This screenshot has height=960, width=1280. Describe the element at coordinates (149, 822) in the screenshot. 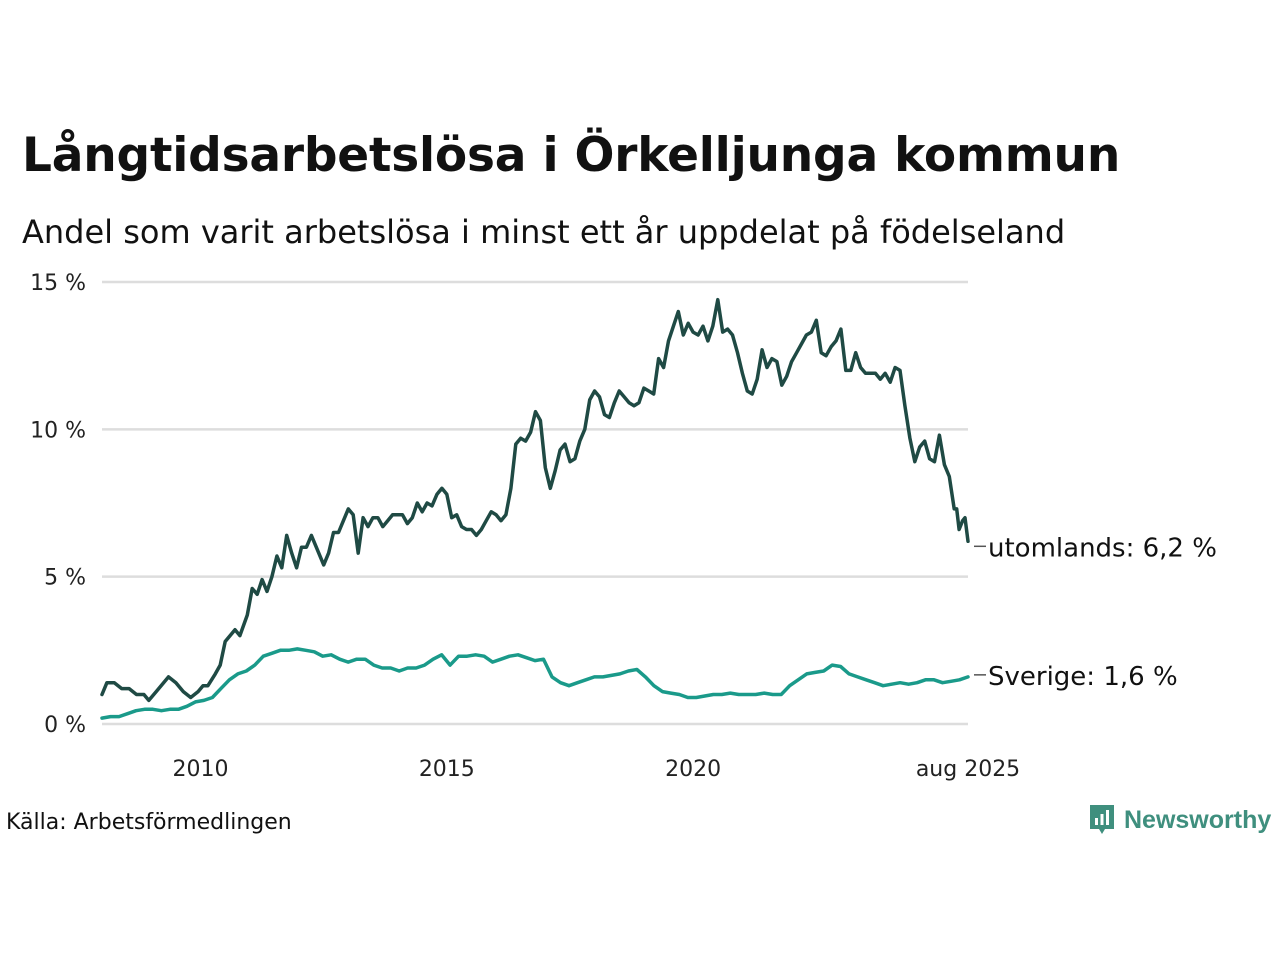

I see `source-note: Källa: Arbetsförmedlingen` at that location.